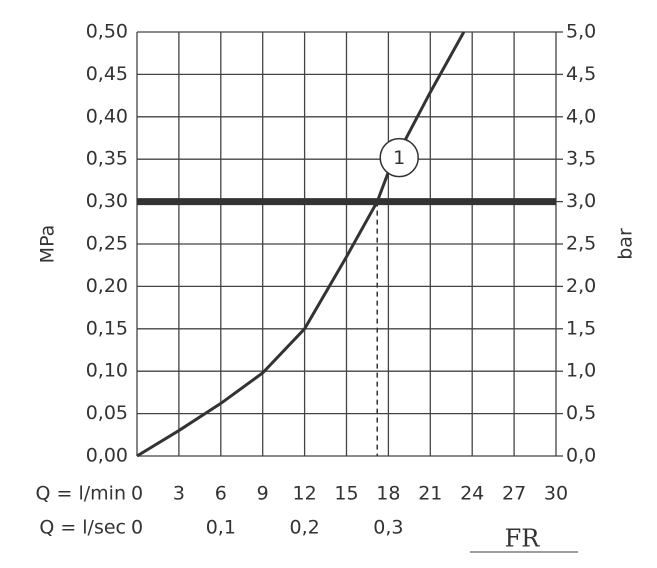 The image size is (657, 568). Describe the element at coordinates (107, 201) in the screenshot. I see `y-tick-label: 0,30` at that location.